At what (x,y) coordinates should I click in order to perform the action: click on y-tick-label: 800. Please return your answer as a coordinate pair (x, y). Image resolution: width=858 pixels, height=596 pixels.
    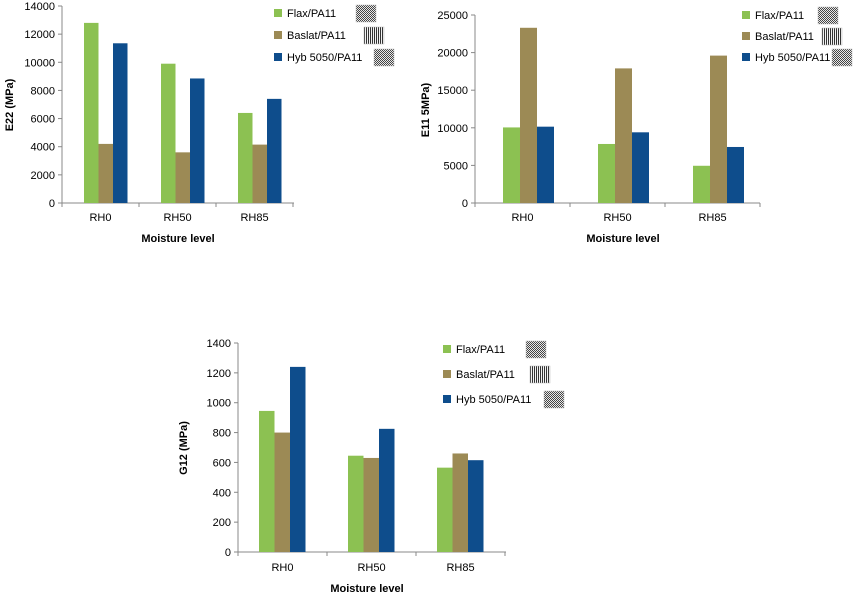
    Looking at the image, I should click on (222, 434).